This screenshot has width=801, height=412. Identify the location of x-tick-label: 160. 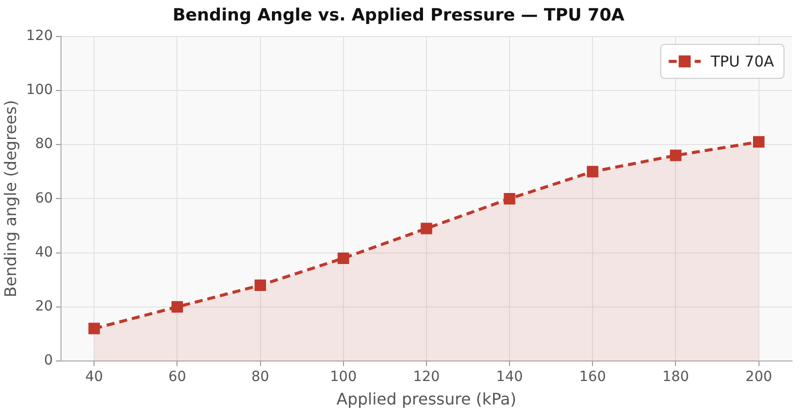
(592, 377).